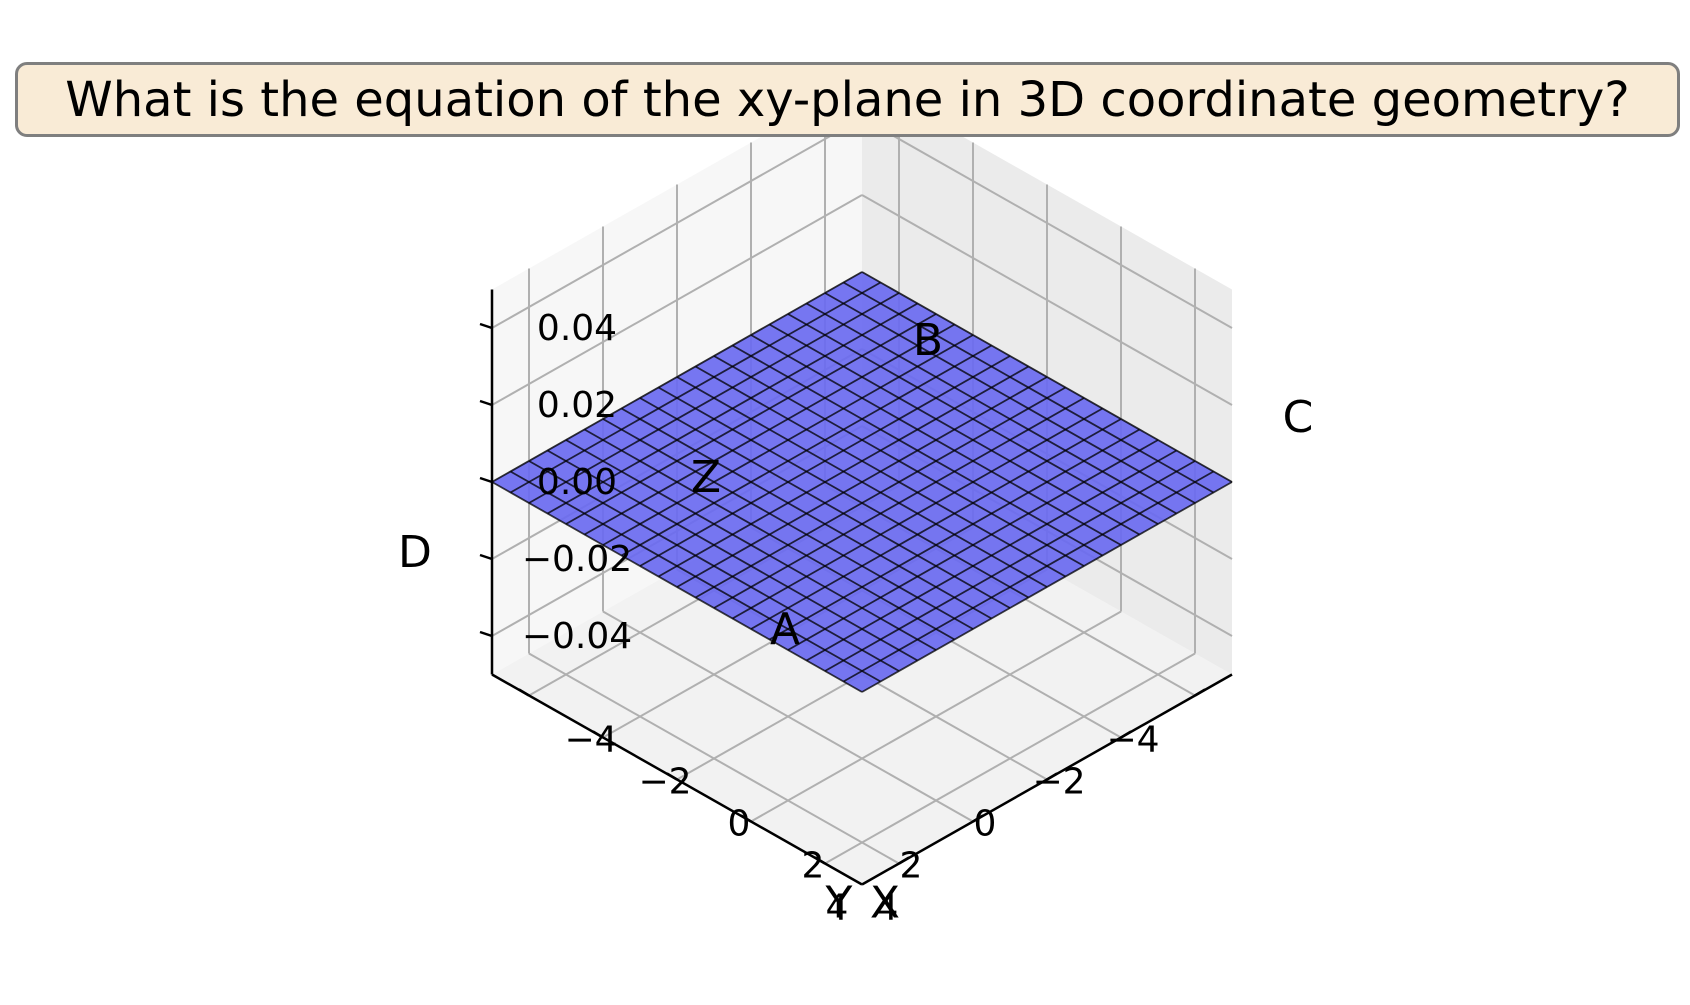 Image resolution: width=1690 pixels, height=1005 pixels. I want to click on x-tick-label: −2, so click(1058, 782).